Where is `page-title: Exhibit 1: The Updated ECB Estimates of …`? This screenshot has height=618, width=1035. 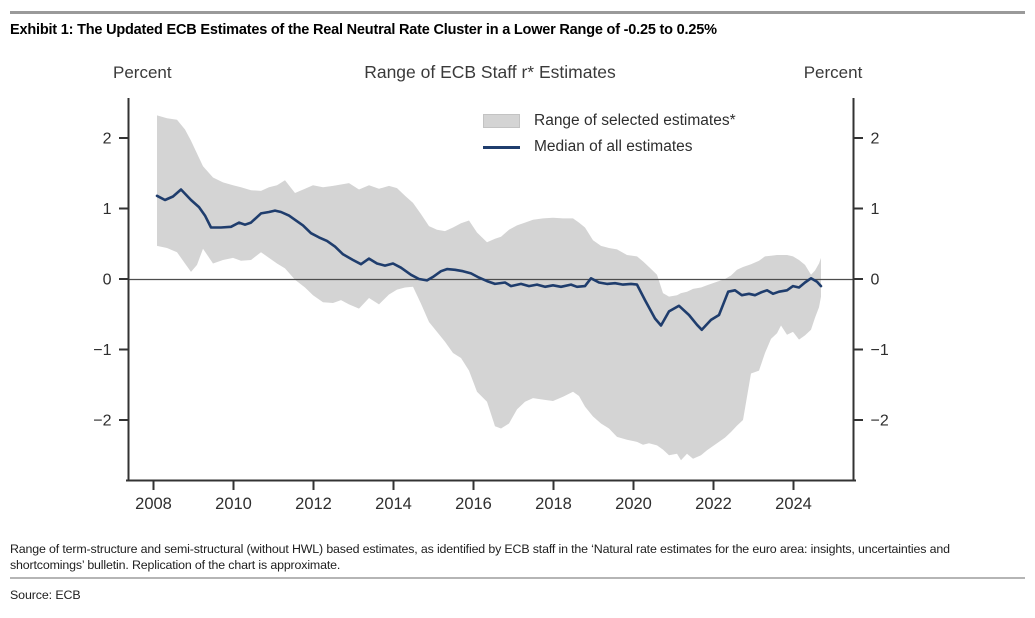
page-title: Exhibit 1: The Updated ECB Estimates of … is located at coordinates (363, 30).